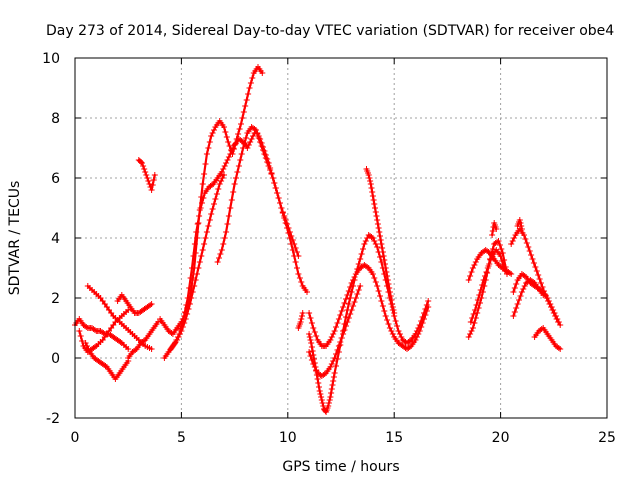 The image size is (640, 480). I want to click on series-trace, so click(262, 209).